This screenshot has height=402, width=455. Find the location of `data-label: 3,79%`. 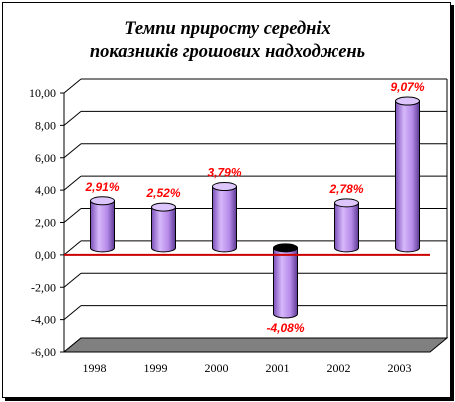

data-label: 3,79% is located at coordinates (224, 173).